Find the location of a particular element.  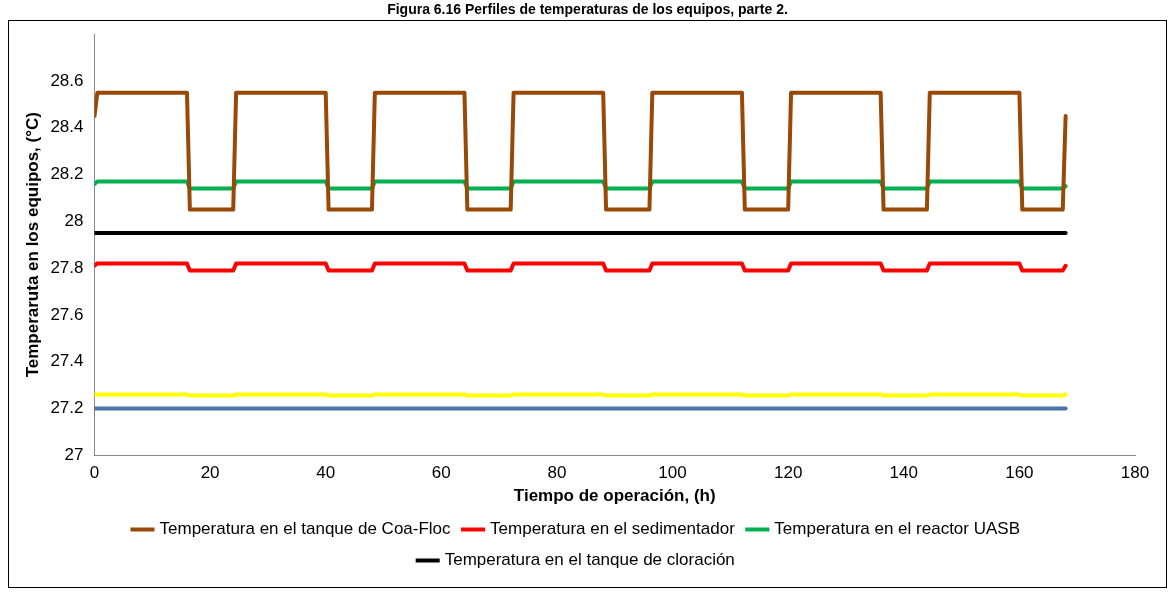

x-tick-label: 0 is located at coordinates (94, 473).